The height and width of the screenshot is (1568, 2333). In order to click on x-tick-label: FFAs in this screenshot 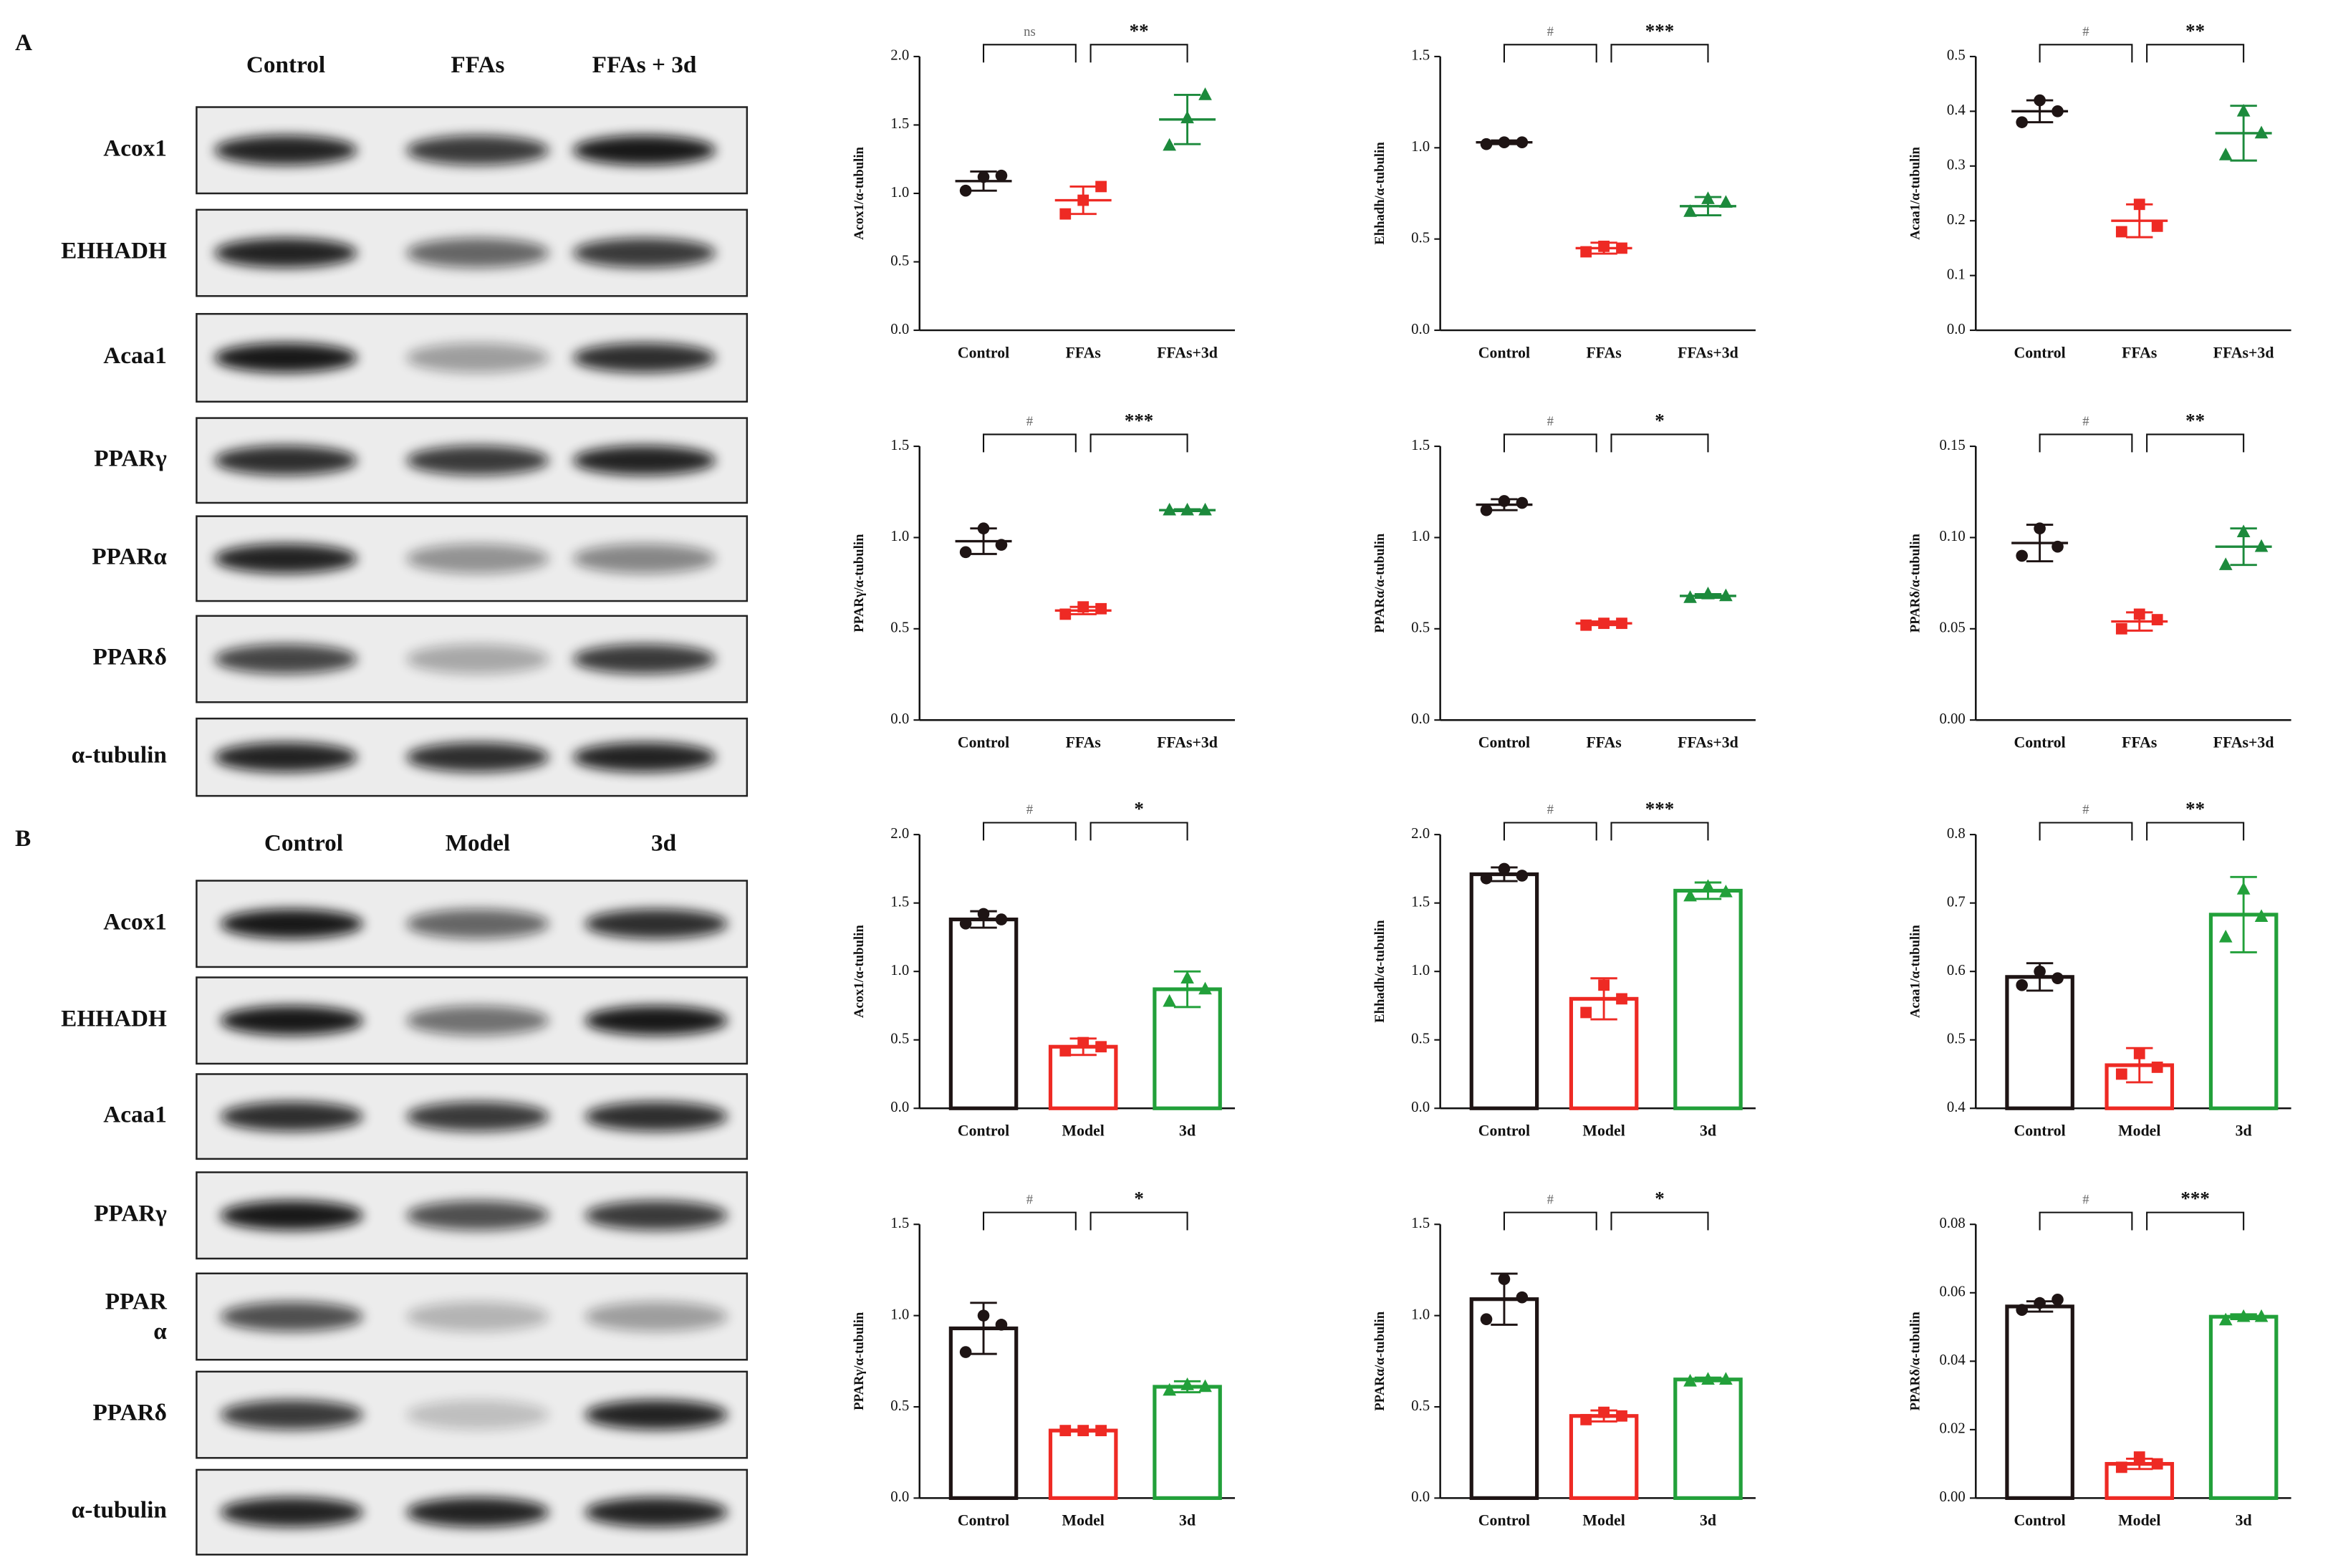, I will do `click(1083, 743)`.